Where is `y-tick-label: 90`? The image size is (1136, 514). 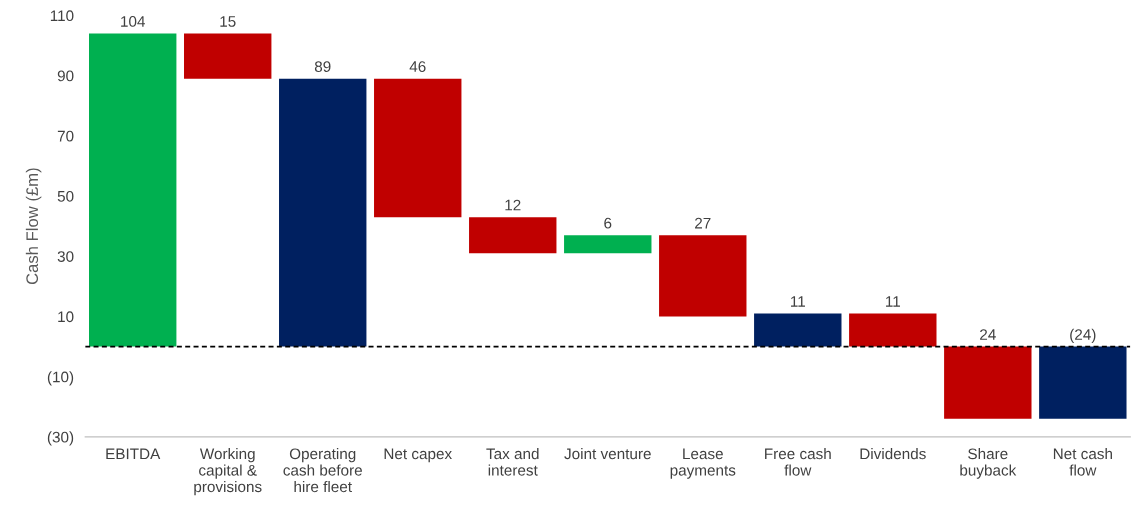 y-tick-label: 90 is located at coordinates (65, 76).